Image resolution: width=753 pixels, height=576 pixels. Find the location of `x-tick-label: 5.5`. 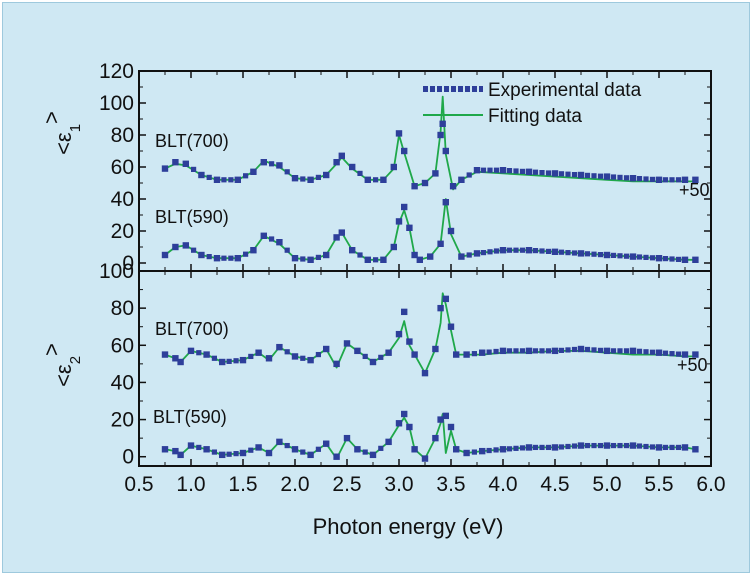

x-tick-label: 5.5 is located at coordinates (658, 484).